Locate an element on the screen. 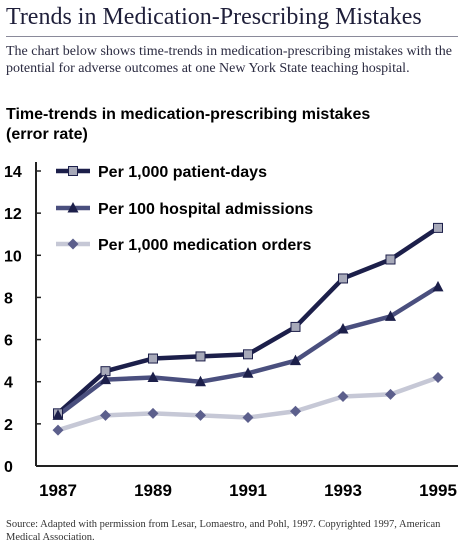 The width and height of the screenshot is (465, 551). x-tick-label: 1991 is located at coordinates (248, 490).